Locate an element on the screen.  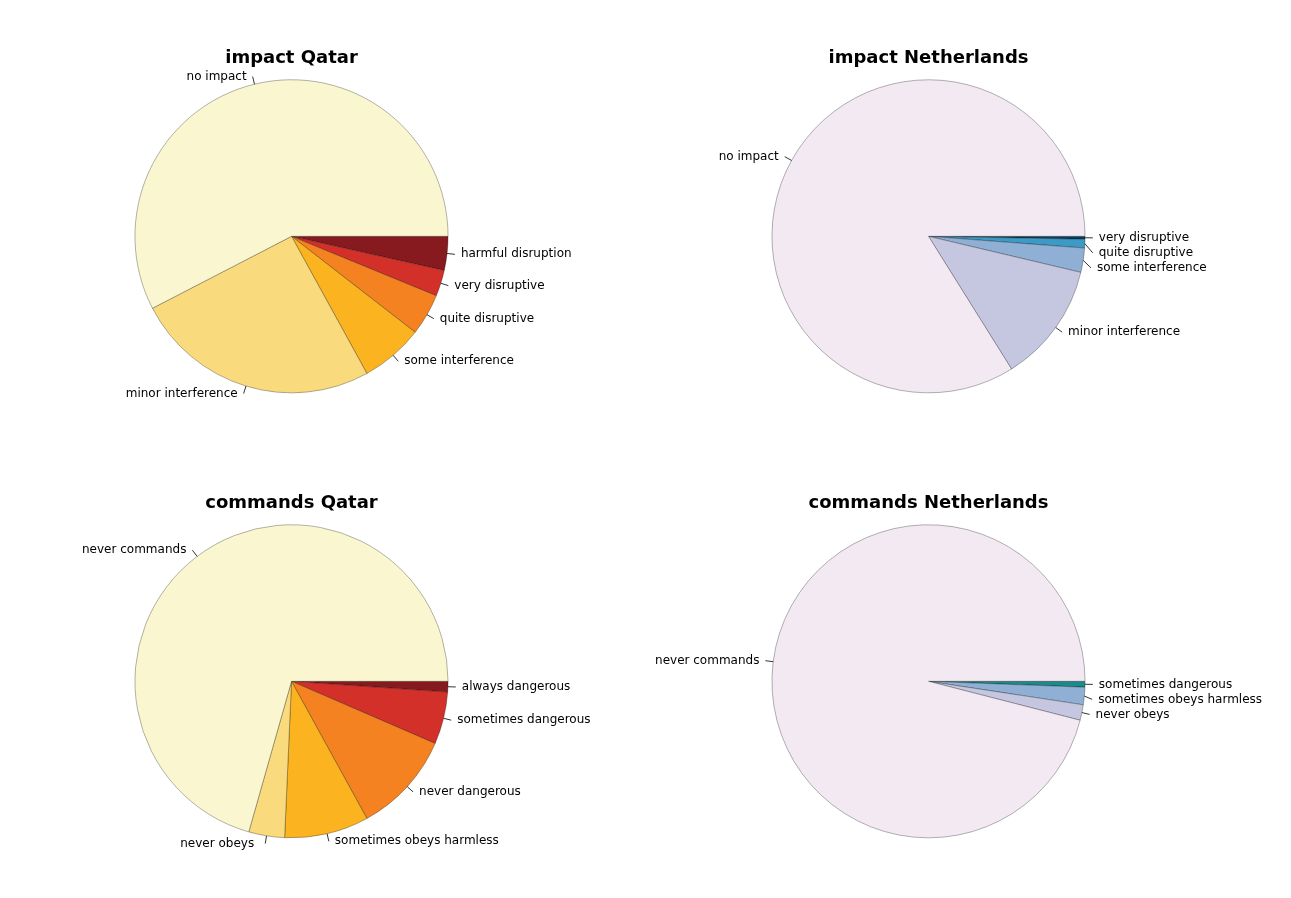
slice-label: never dangerous is located at coordinates (470, 791).